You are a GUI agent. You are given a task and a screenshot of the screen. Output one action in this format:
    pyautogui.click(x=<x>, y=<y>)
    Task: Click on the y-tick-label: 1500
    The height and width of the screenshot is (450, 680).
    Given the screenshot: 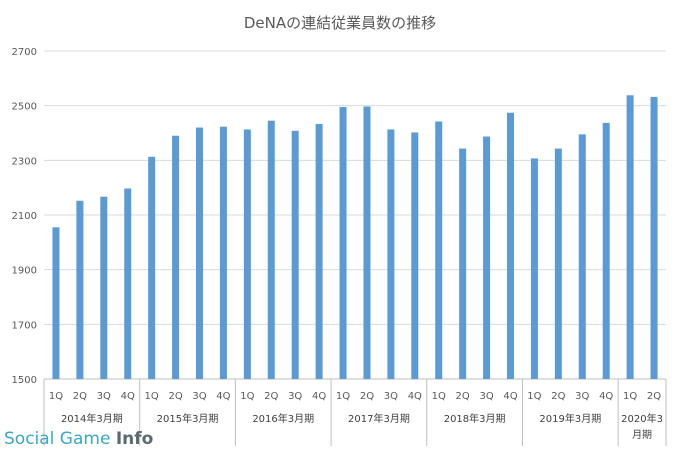 What is the action you would take?
    pyautogui.click(x=24, y=380)
    